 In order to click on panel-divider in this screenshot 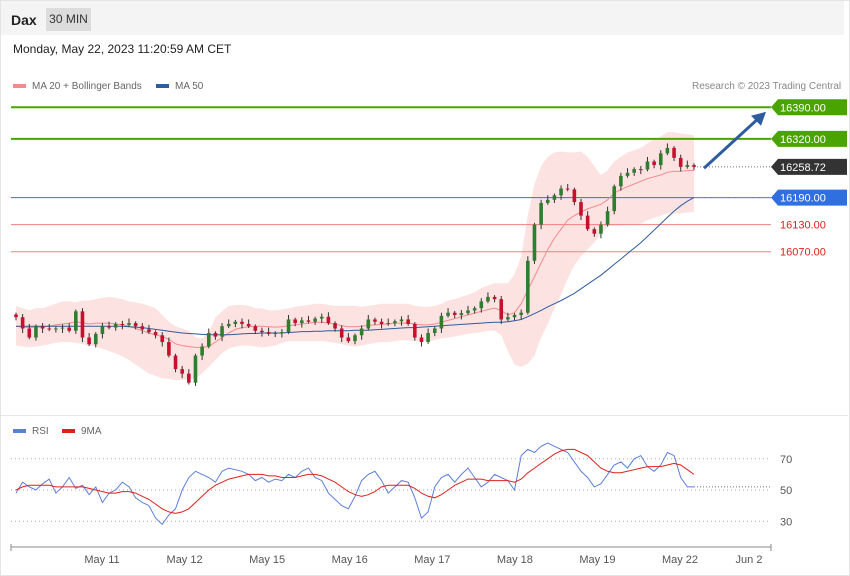, I will do `click(424, 415)`.